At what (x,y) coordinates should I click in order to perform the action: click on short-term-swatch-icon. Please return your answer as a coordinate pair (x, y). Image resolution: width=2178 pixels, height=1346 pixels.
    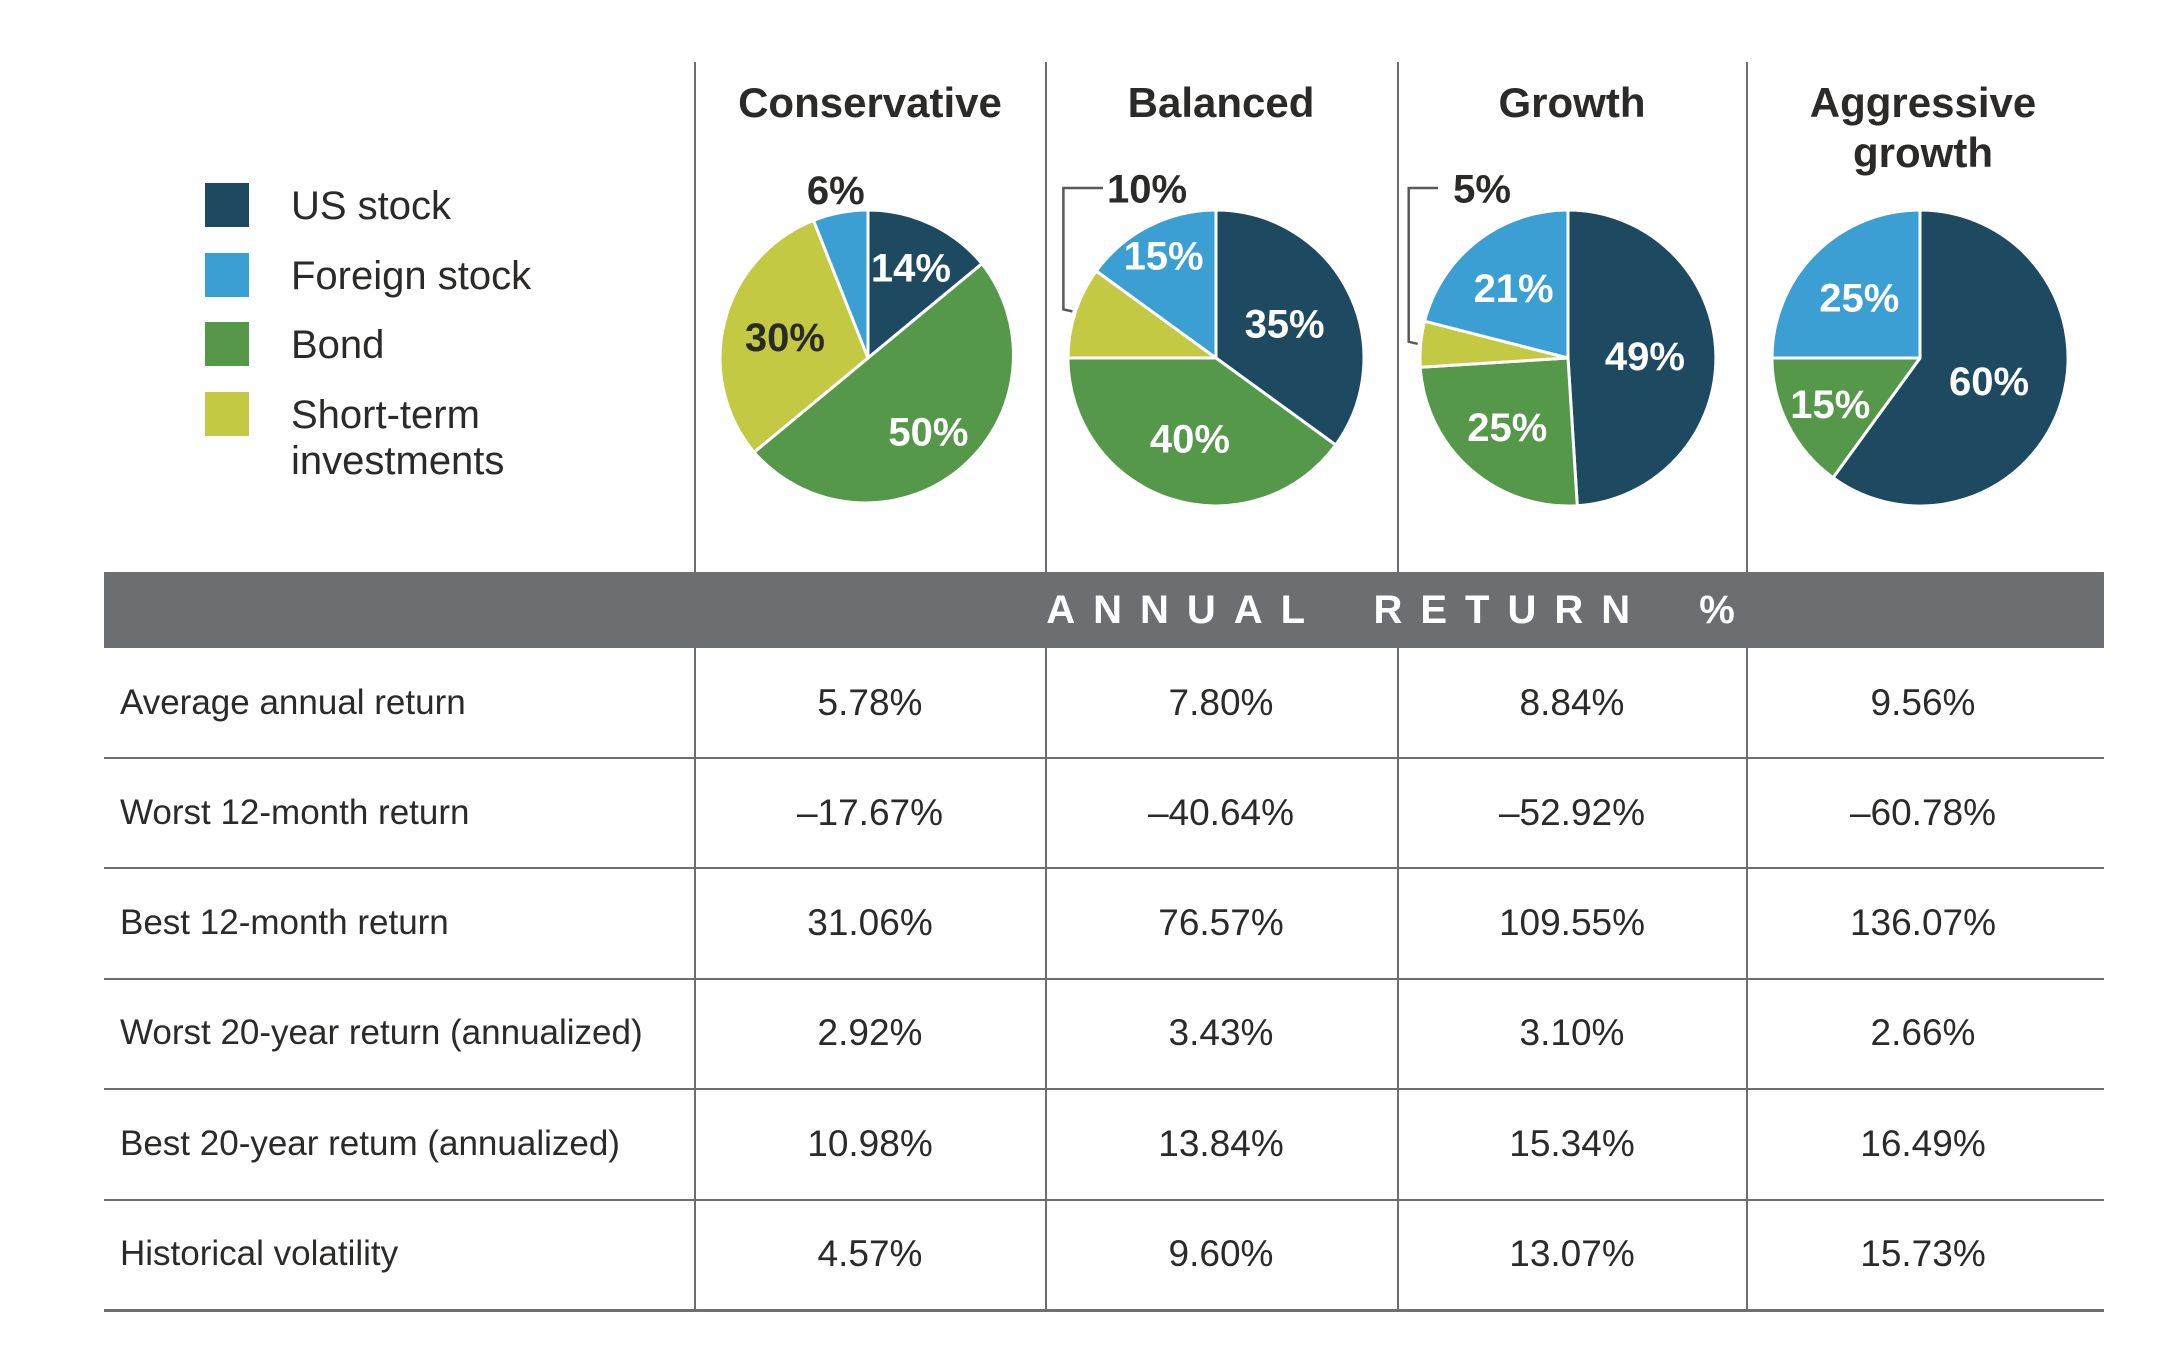
    Looking at the image, I should click on (227, 414).